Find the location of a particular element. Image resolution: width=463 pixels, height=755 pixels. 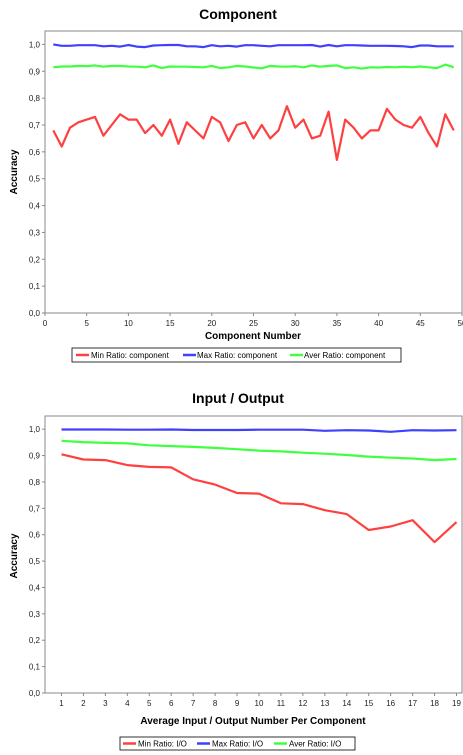

legend-label-aver: Aver Ratio: I/O is located at coordinates (315, 744).